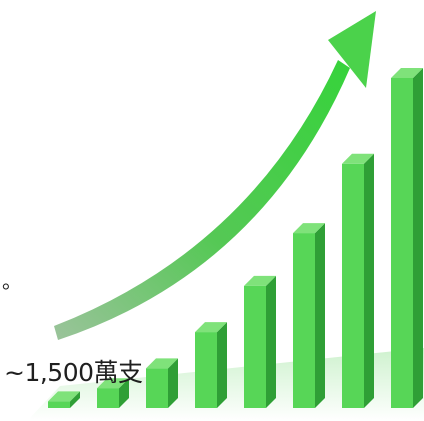 The image size is (424, 421). Describe the element at coordinates (12, 281) in the screenshot. I see `punctuation-mark: 。` at that location.